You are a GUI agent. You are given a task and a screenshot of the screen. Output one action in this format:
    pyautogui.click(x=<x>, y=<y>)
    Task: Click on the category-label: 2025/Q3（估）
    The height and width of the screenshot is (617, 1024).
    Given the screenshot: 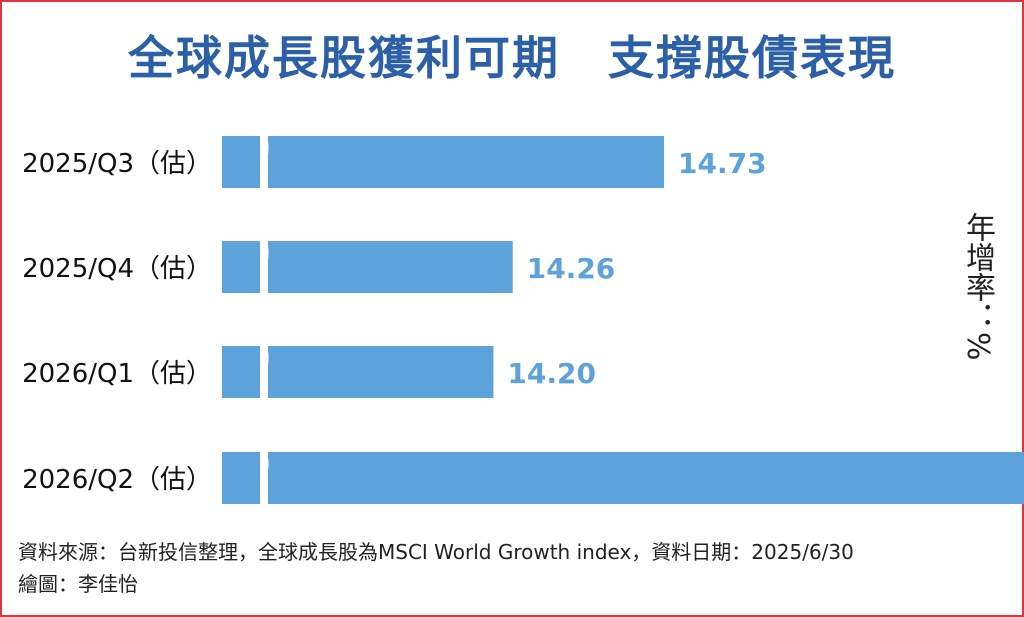 What is the action you would take?
    pyautogui.click(x=117, y=164)
    